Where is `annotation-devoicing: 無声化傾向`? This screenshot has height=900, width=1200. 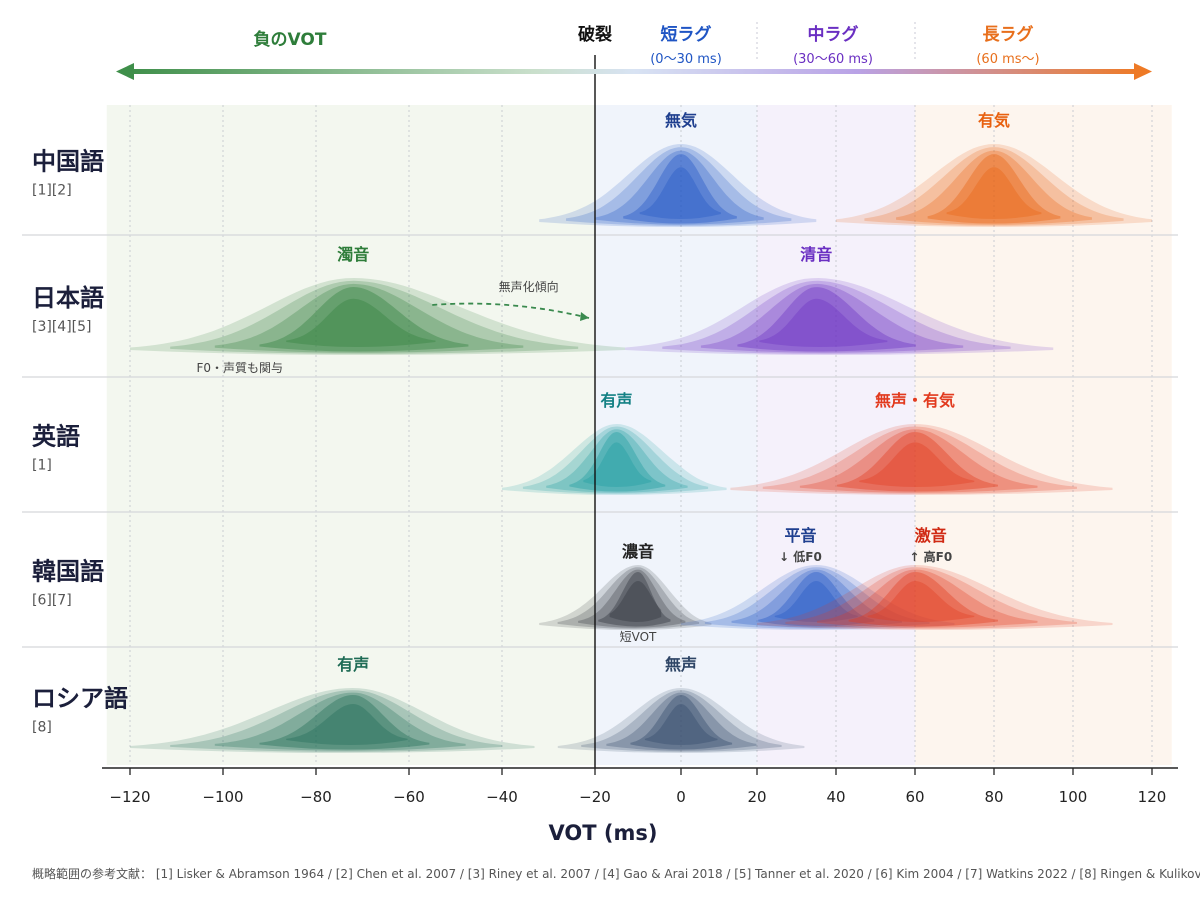 annotation-devoicing: 無声化傾向 is located at coordinates (529, 286).